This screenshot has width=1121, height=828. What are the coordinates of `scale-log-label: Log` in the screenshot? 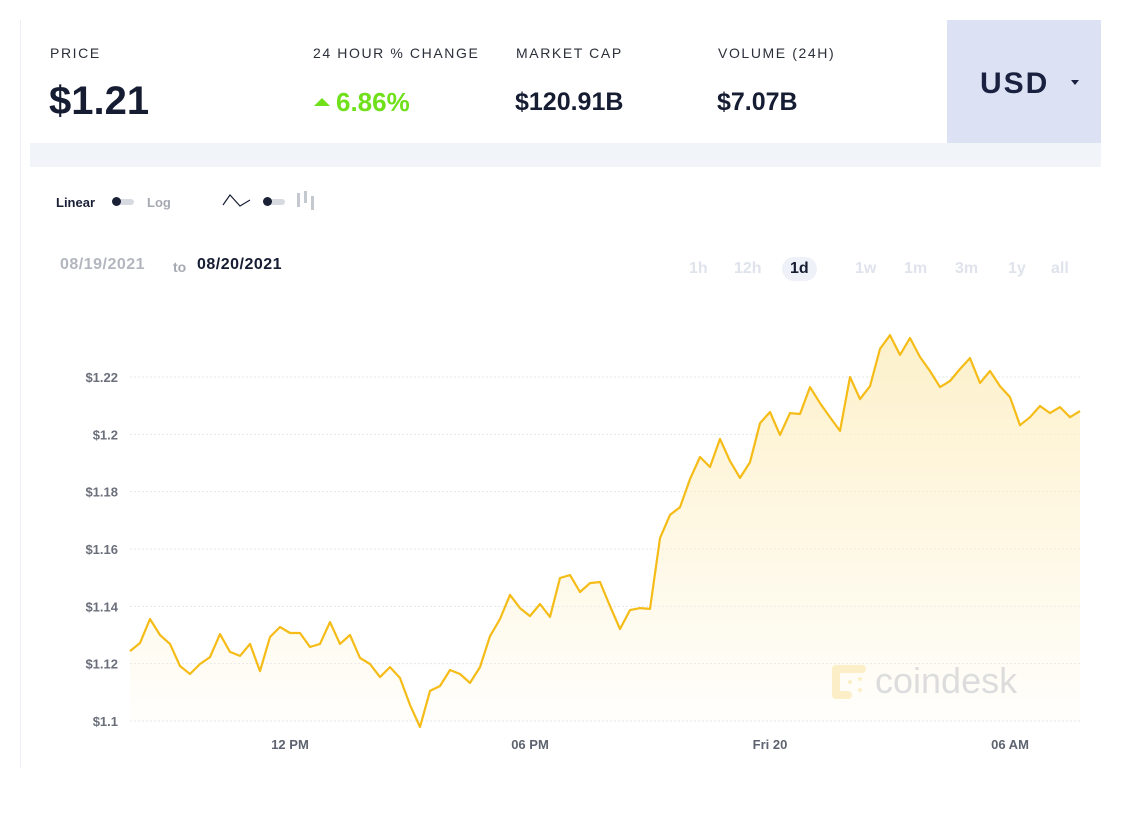 It's located at (159, 202).